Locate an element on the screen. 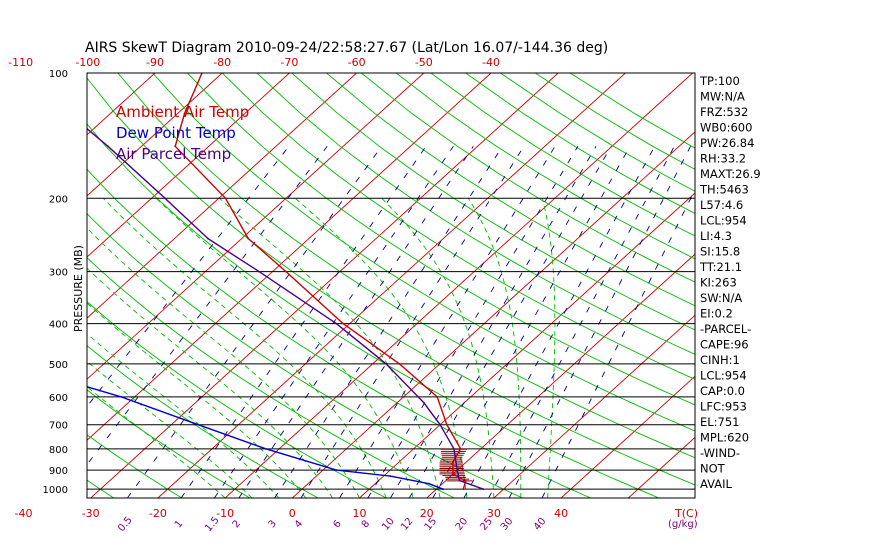  stability-index: SW:N/A is located at coordinates (721, 298).